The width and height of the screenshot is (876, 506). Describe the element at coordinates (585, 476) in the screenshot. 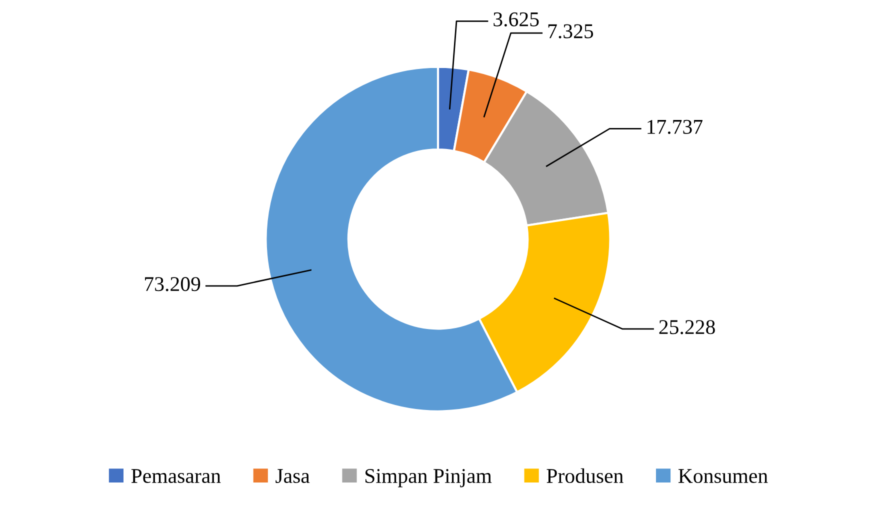

I see `legend-label: Produsen` at that location.